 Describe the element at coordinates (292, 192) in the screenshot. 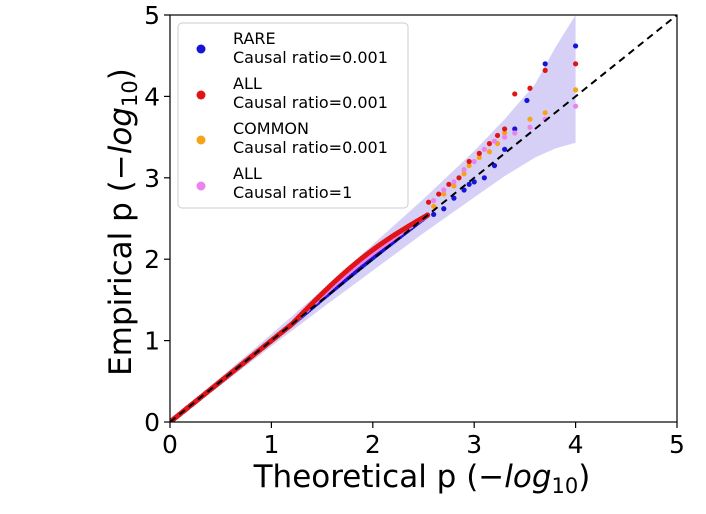

I see `legend-sublabel-all-1: Causal ratio=1` at that location.